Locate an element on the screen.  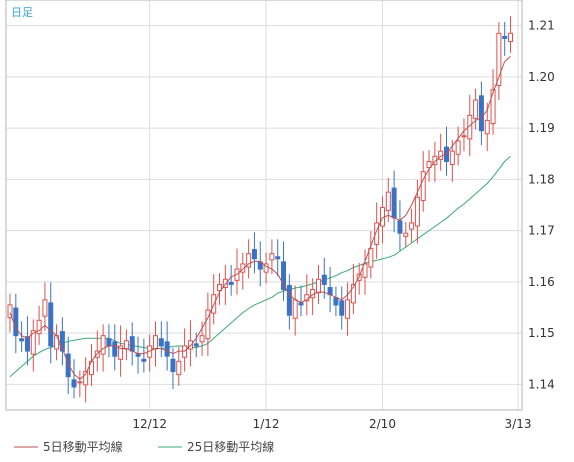
legend-ma25-label: 25日移動平均線 is located at coordinates (230, 446).